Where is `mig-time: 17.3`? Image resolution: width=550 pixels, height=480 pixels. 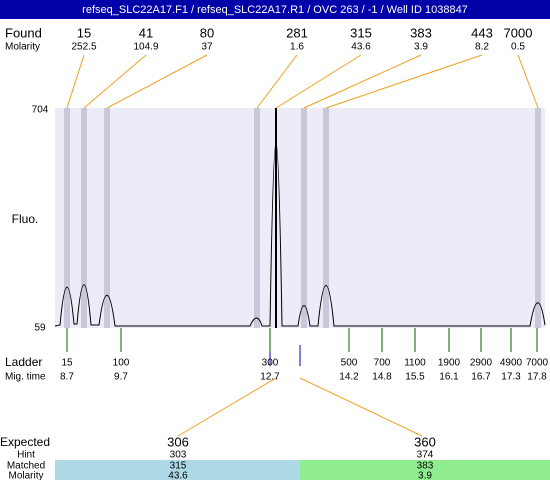
mig-time: 17.3 is located at coordinates (511, 377).